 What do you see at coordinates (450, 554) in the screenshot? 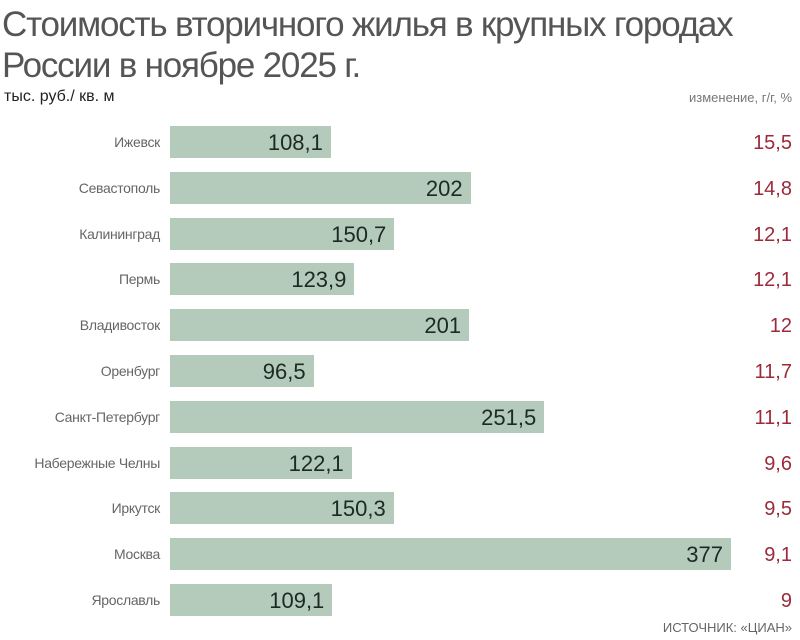
I see `value-bar: 377` at bounding box center [450, 554].